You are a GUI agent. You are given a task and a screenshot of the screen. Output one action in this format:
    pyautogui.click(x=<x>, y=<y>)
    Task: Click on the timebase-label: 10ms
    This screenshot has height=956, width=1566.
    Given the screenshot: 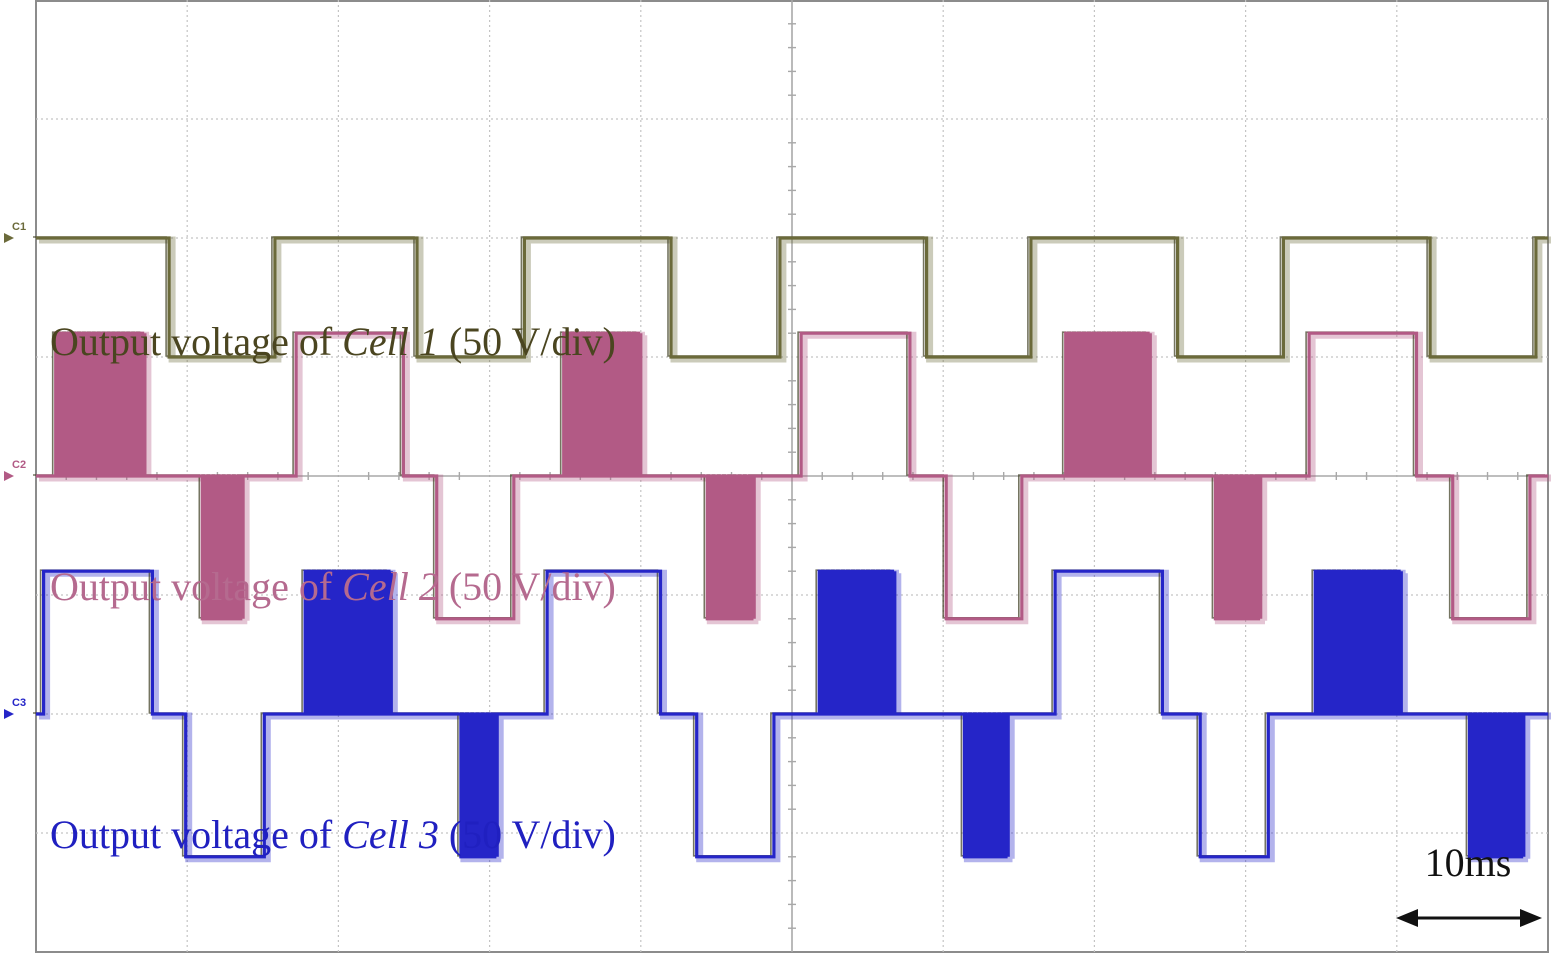 What is the action you would take?
    pyautogui.click(x=1468, y=862)
    